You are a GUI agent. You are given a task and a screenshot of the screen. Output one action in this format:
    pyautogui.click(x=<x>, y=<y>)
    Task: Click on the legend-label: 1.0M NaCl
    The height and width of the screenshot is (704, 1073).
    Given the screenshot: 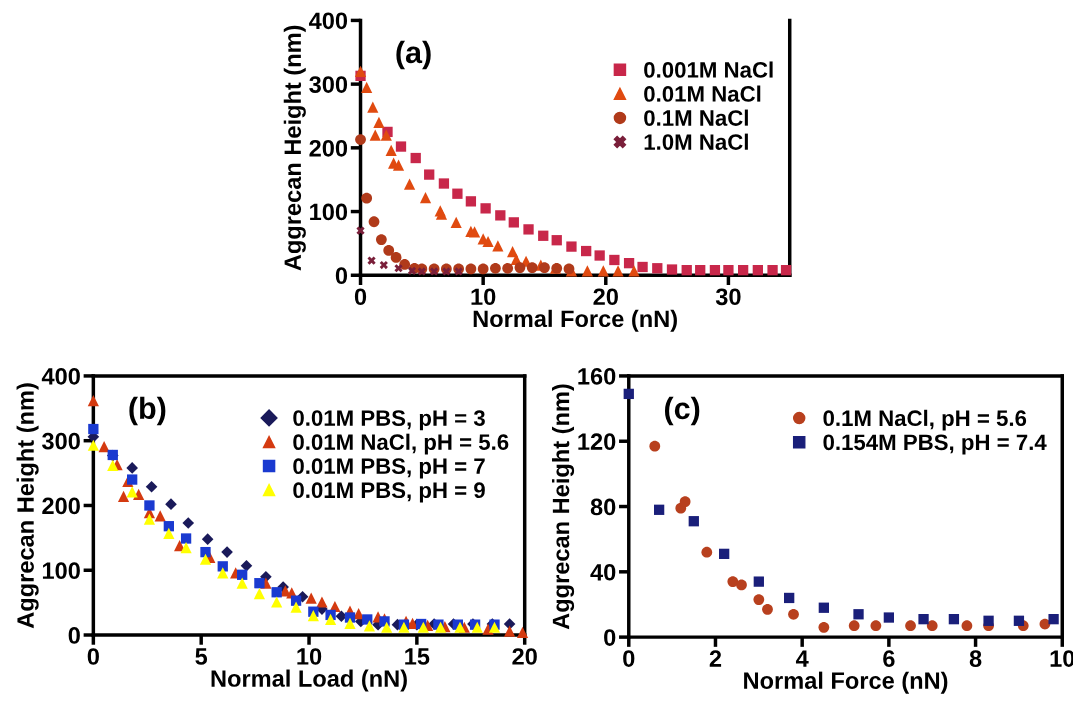 What is the action you would take?
    pyautogui.click(x=696, y=141)
    